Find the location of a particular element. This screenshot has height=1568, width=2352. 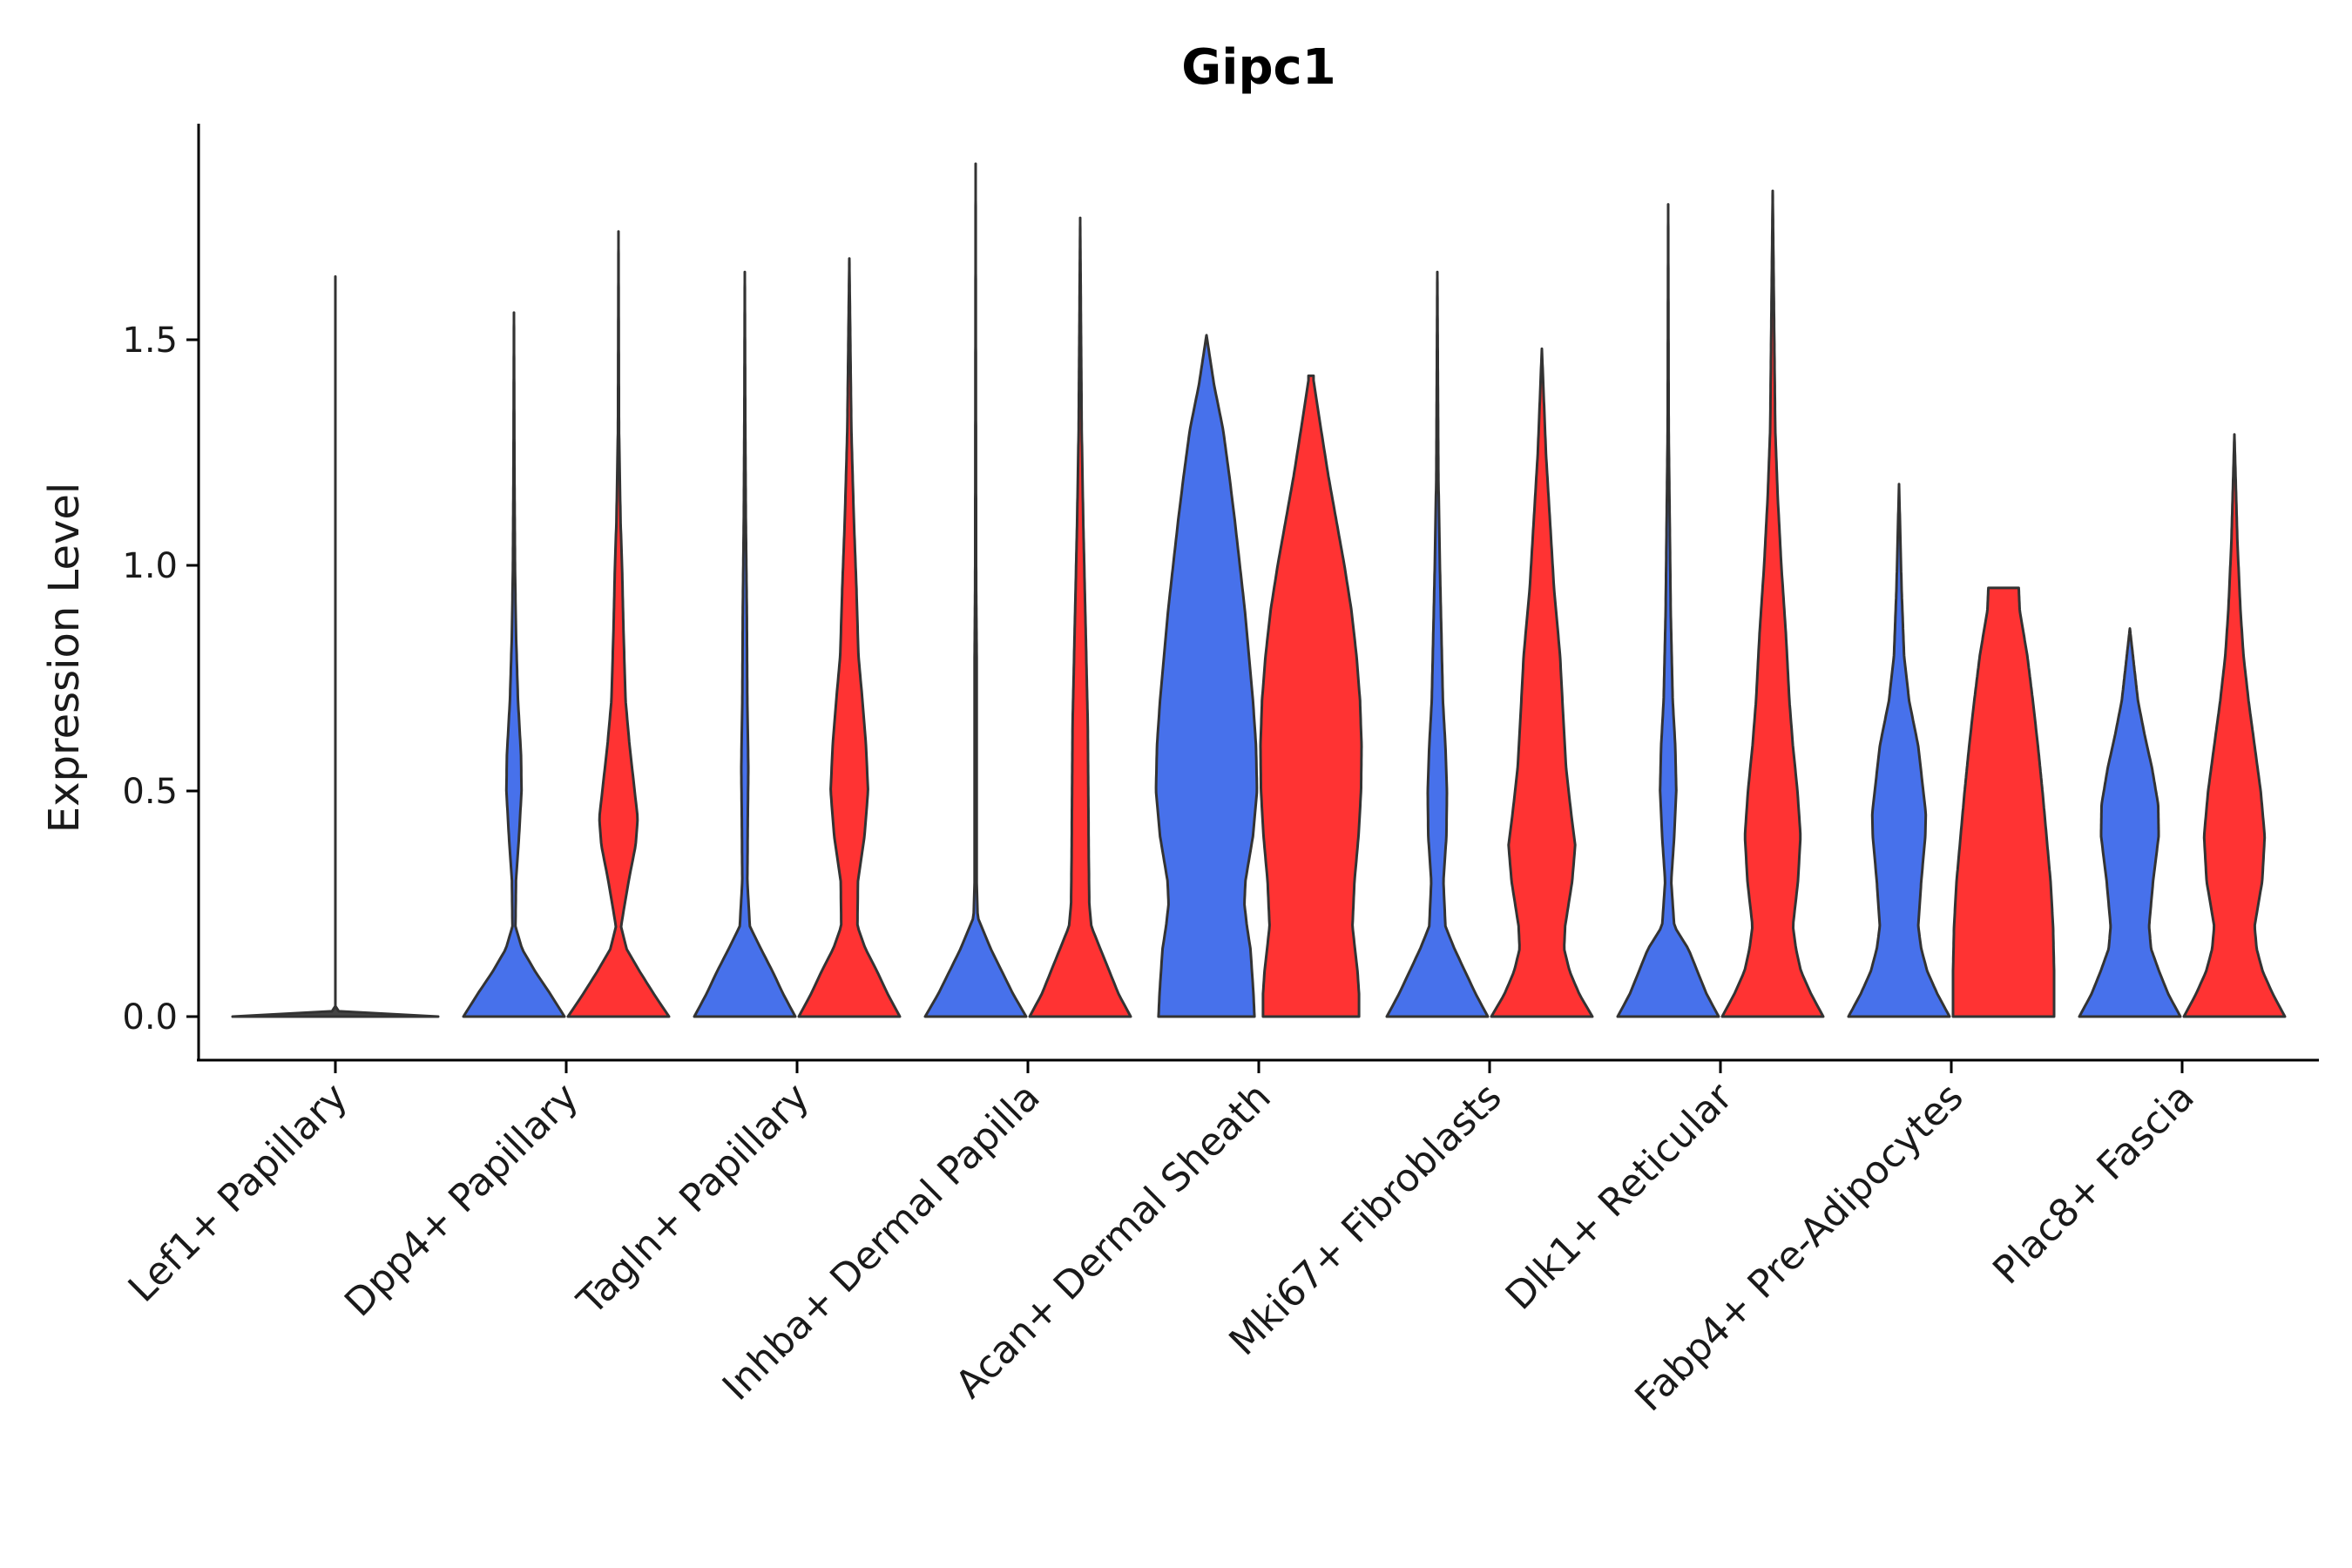

violin-mki67-fibroblasts-g1 is located at coordinates (1438, 644).